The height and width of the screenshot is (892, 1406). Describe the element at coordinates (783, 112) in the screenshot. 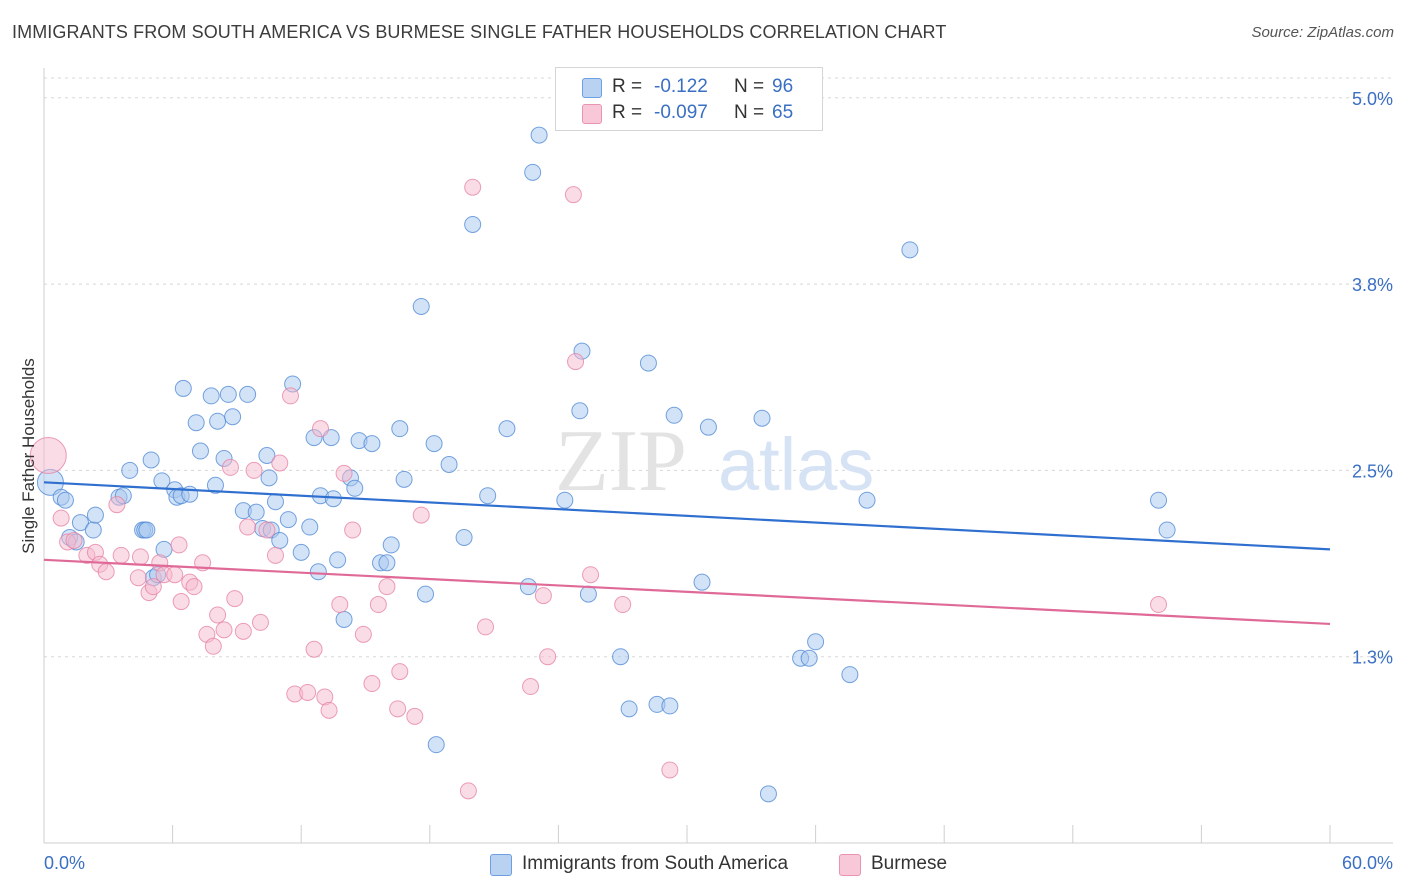

I see `legend-n-value: 65` at that location.